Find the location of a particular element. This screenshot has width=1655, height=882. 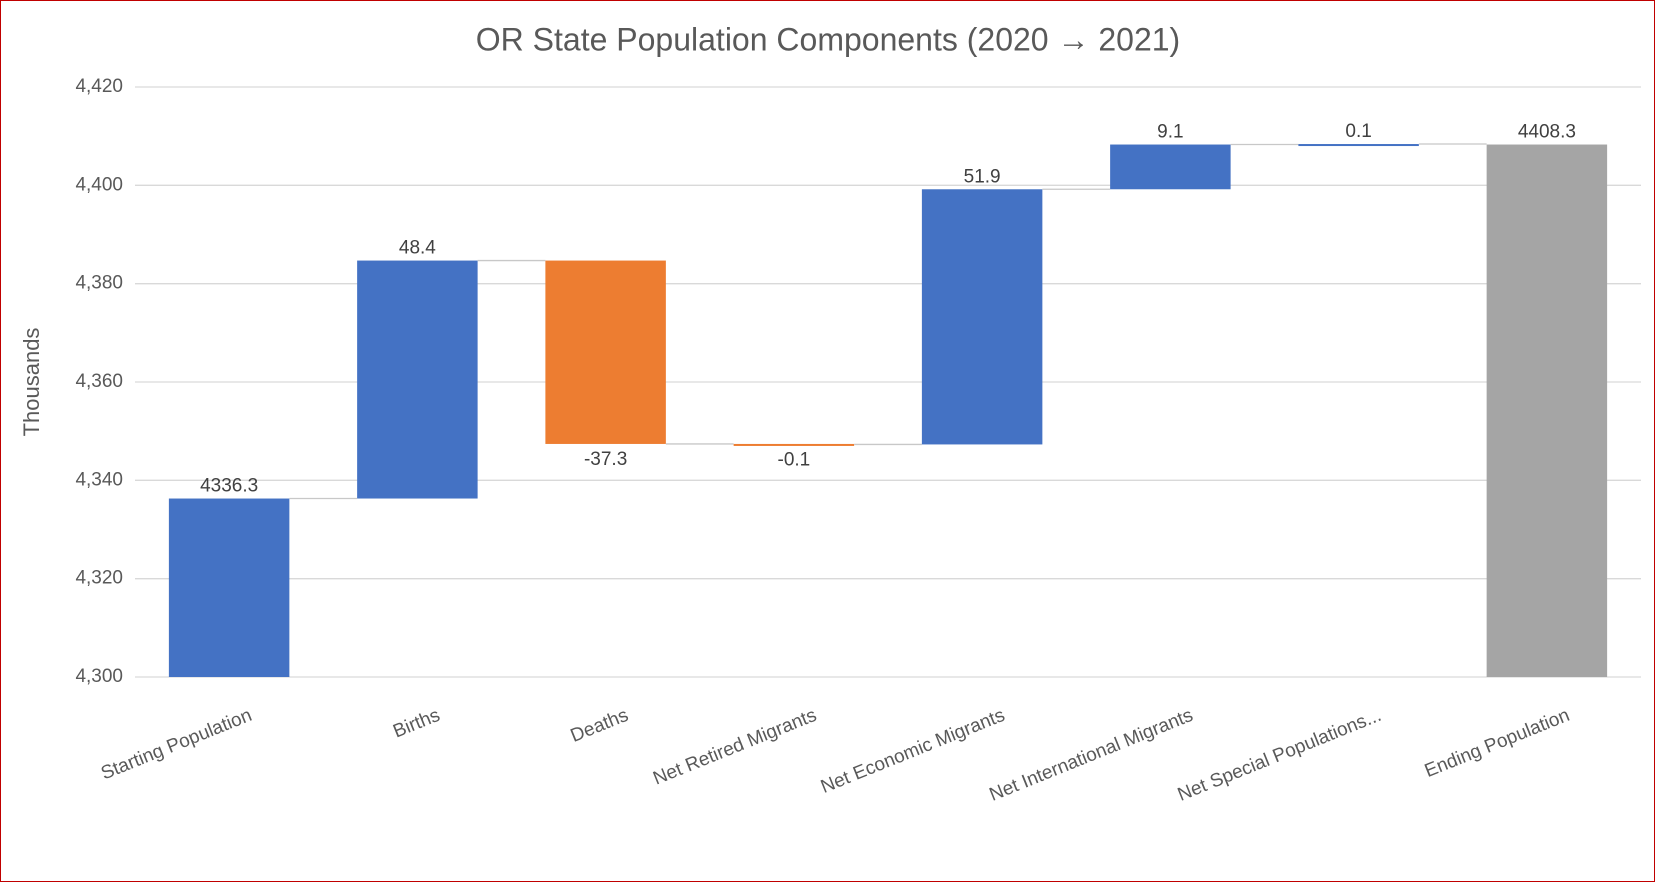

value-label: 51.9 is located at coordinates (982, 176).